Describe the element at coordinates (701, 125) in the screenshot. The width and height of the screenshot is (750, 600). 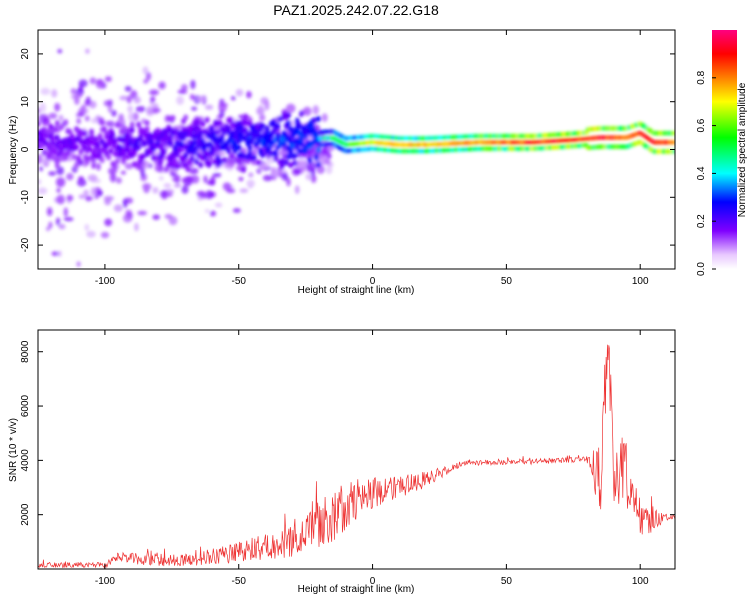
I see `colorbar-tick-label: 0.6` at that location.